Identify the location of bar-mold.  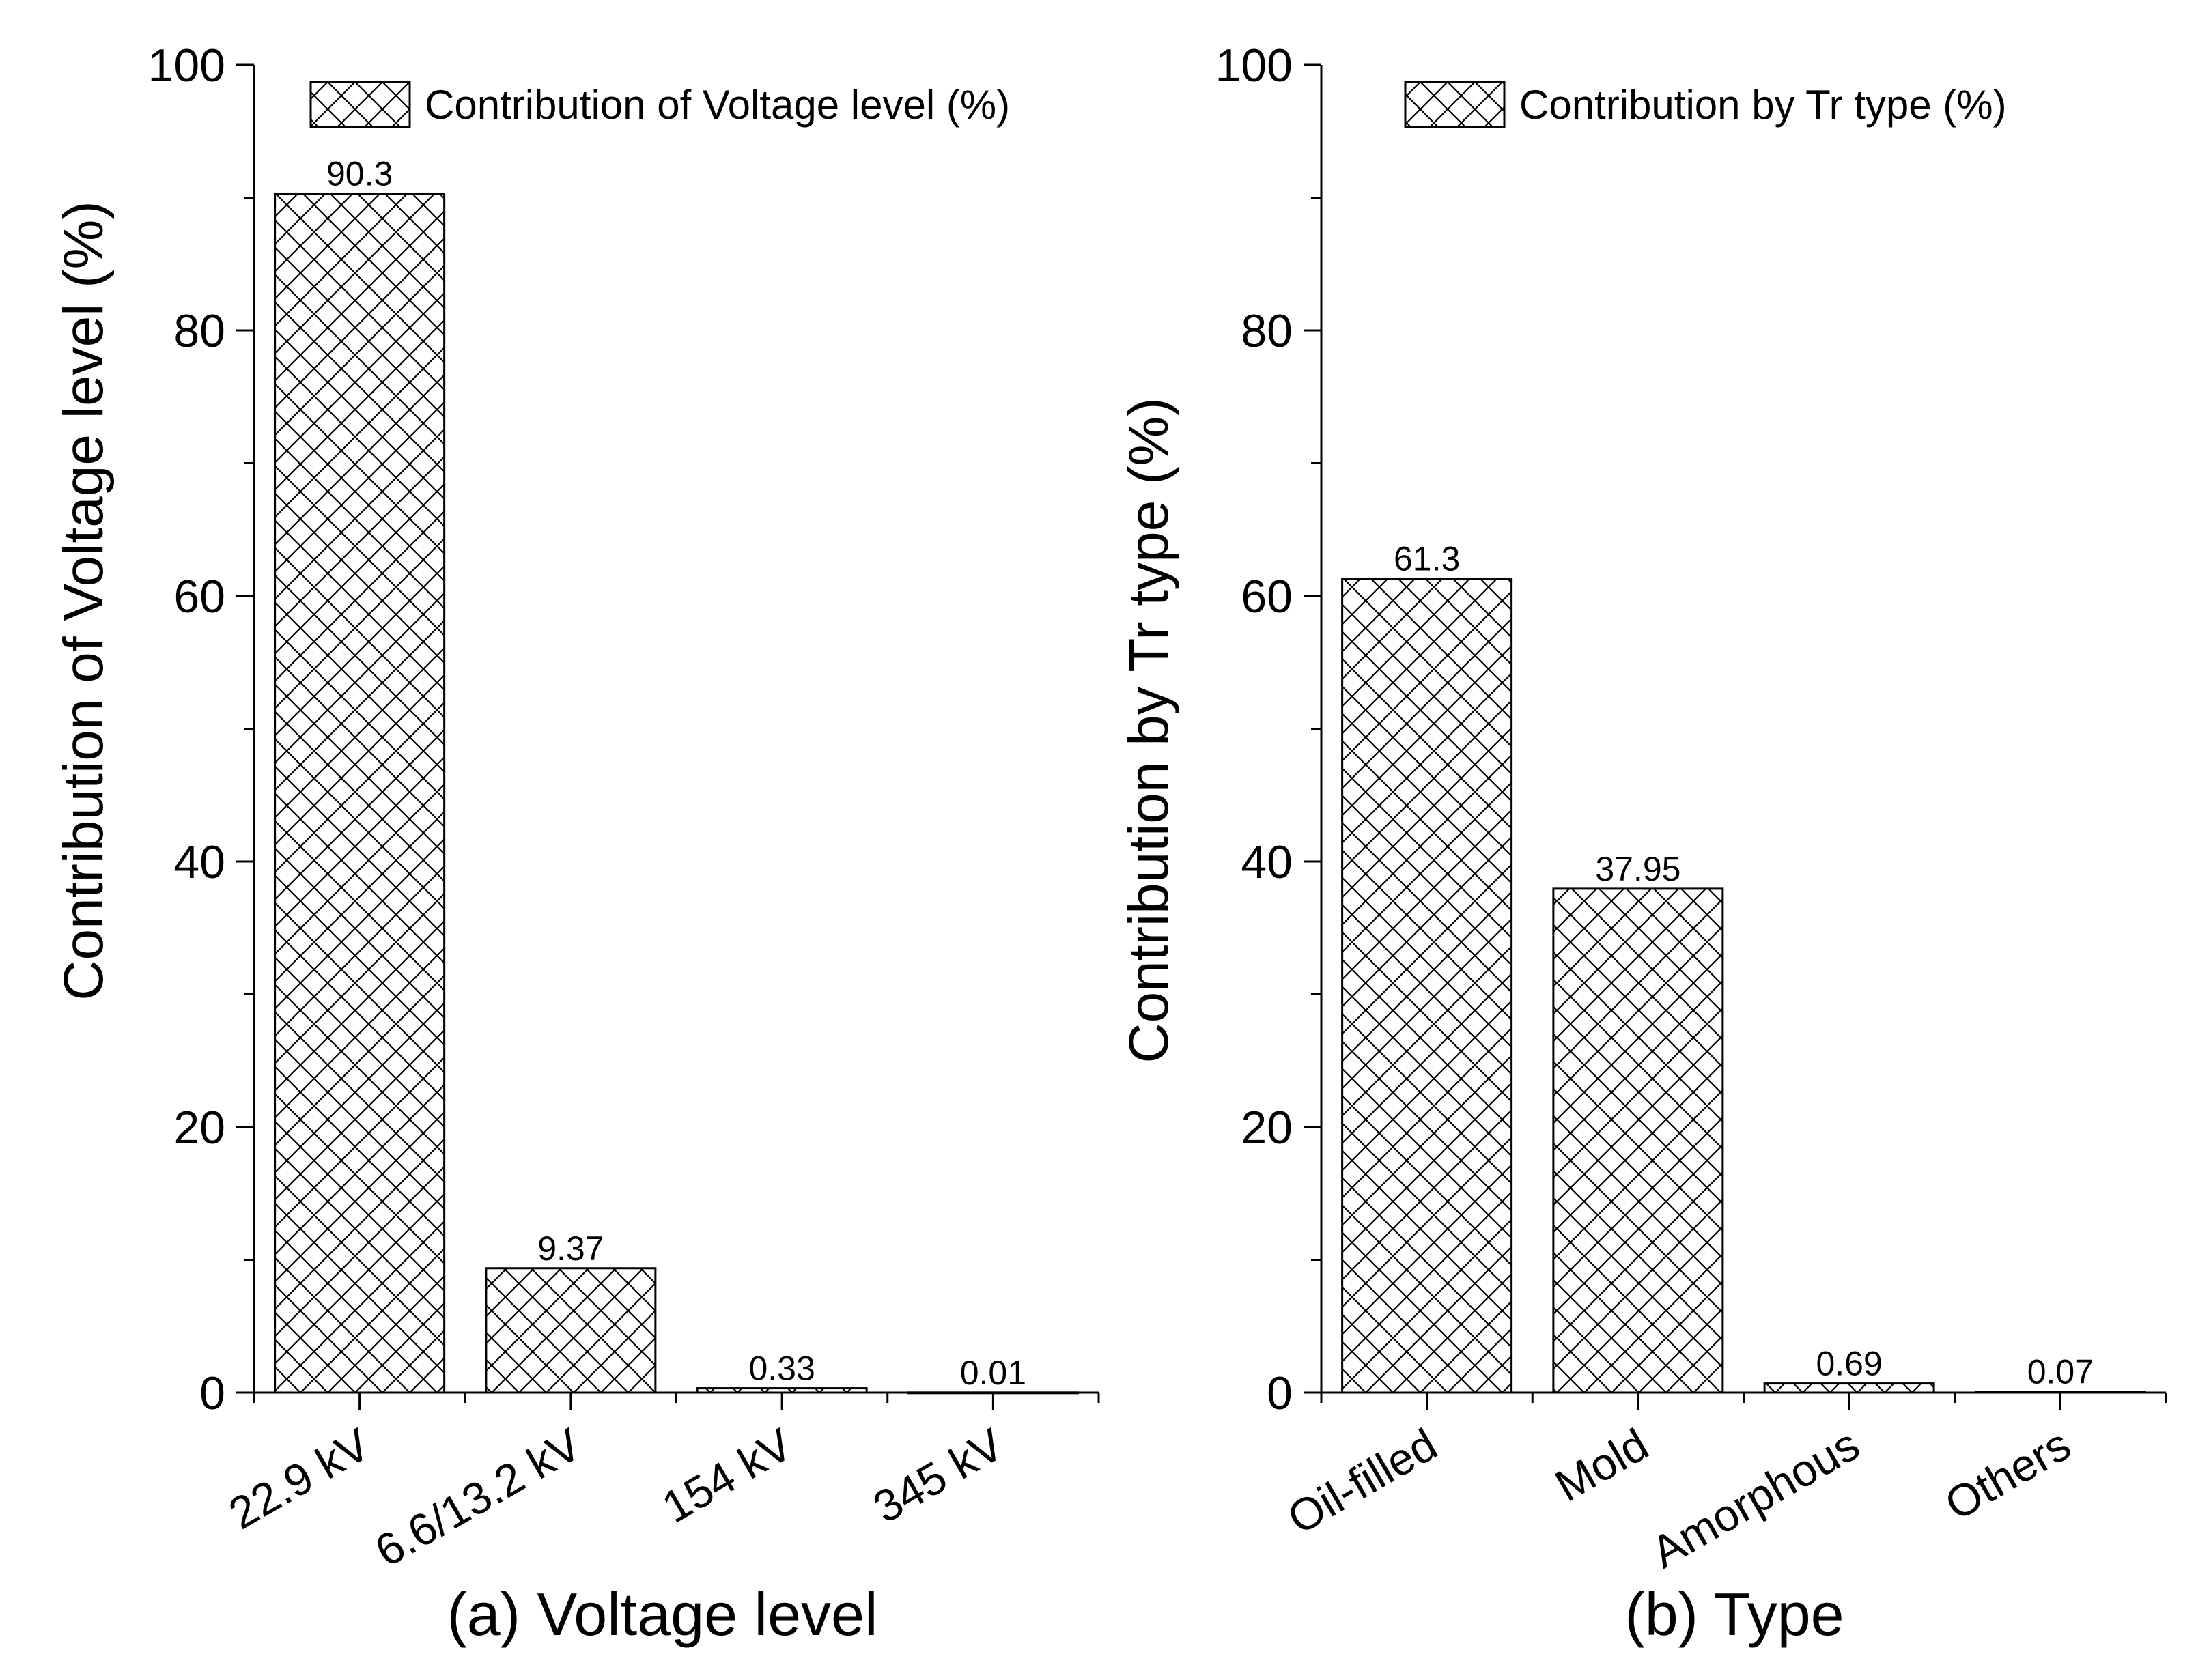
(1638, 1140).